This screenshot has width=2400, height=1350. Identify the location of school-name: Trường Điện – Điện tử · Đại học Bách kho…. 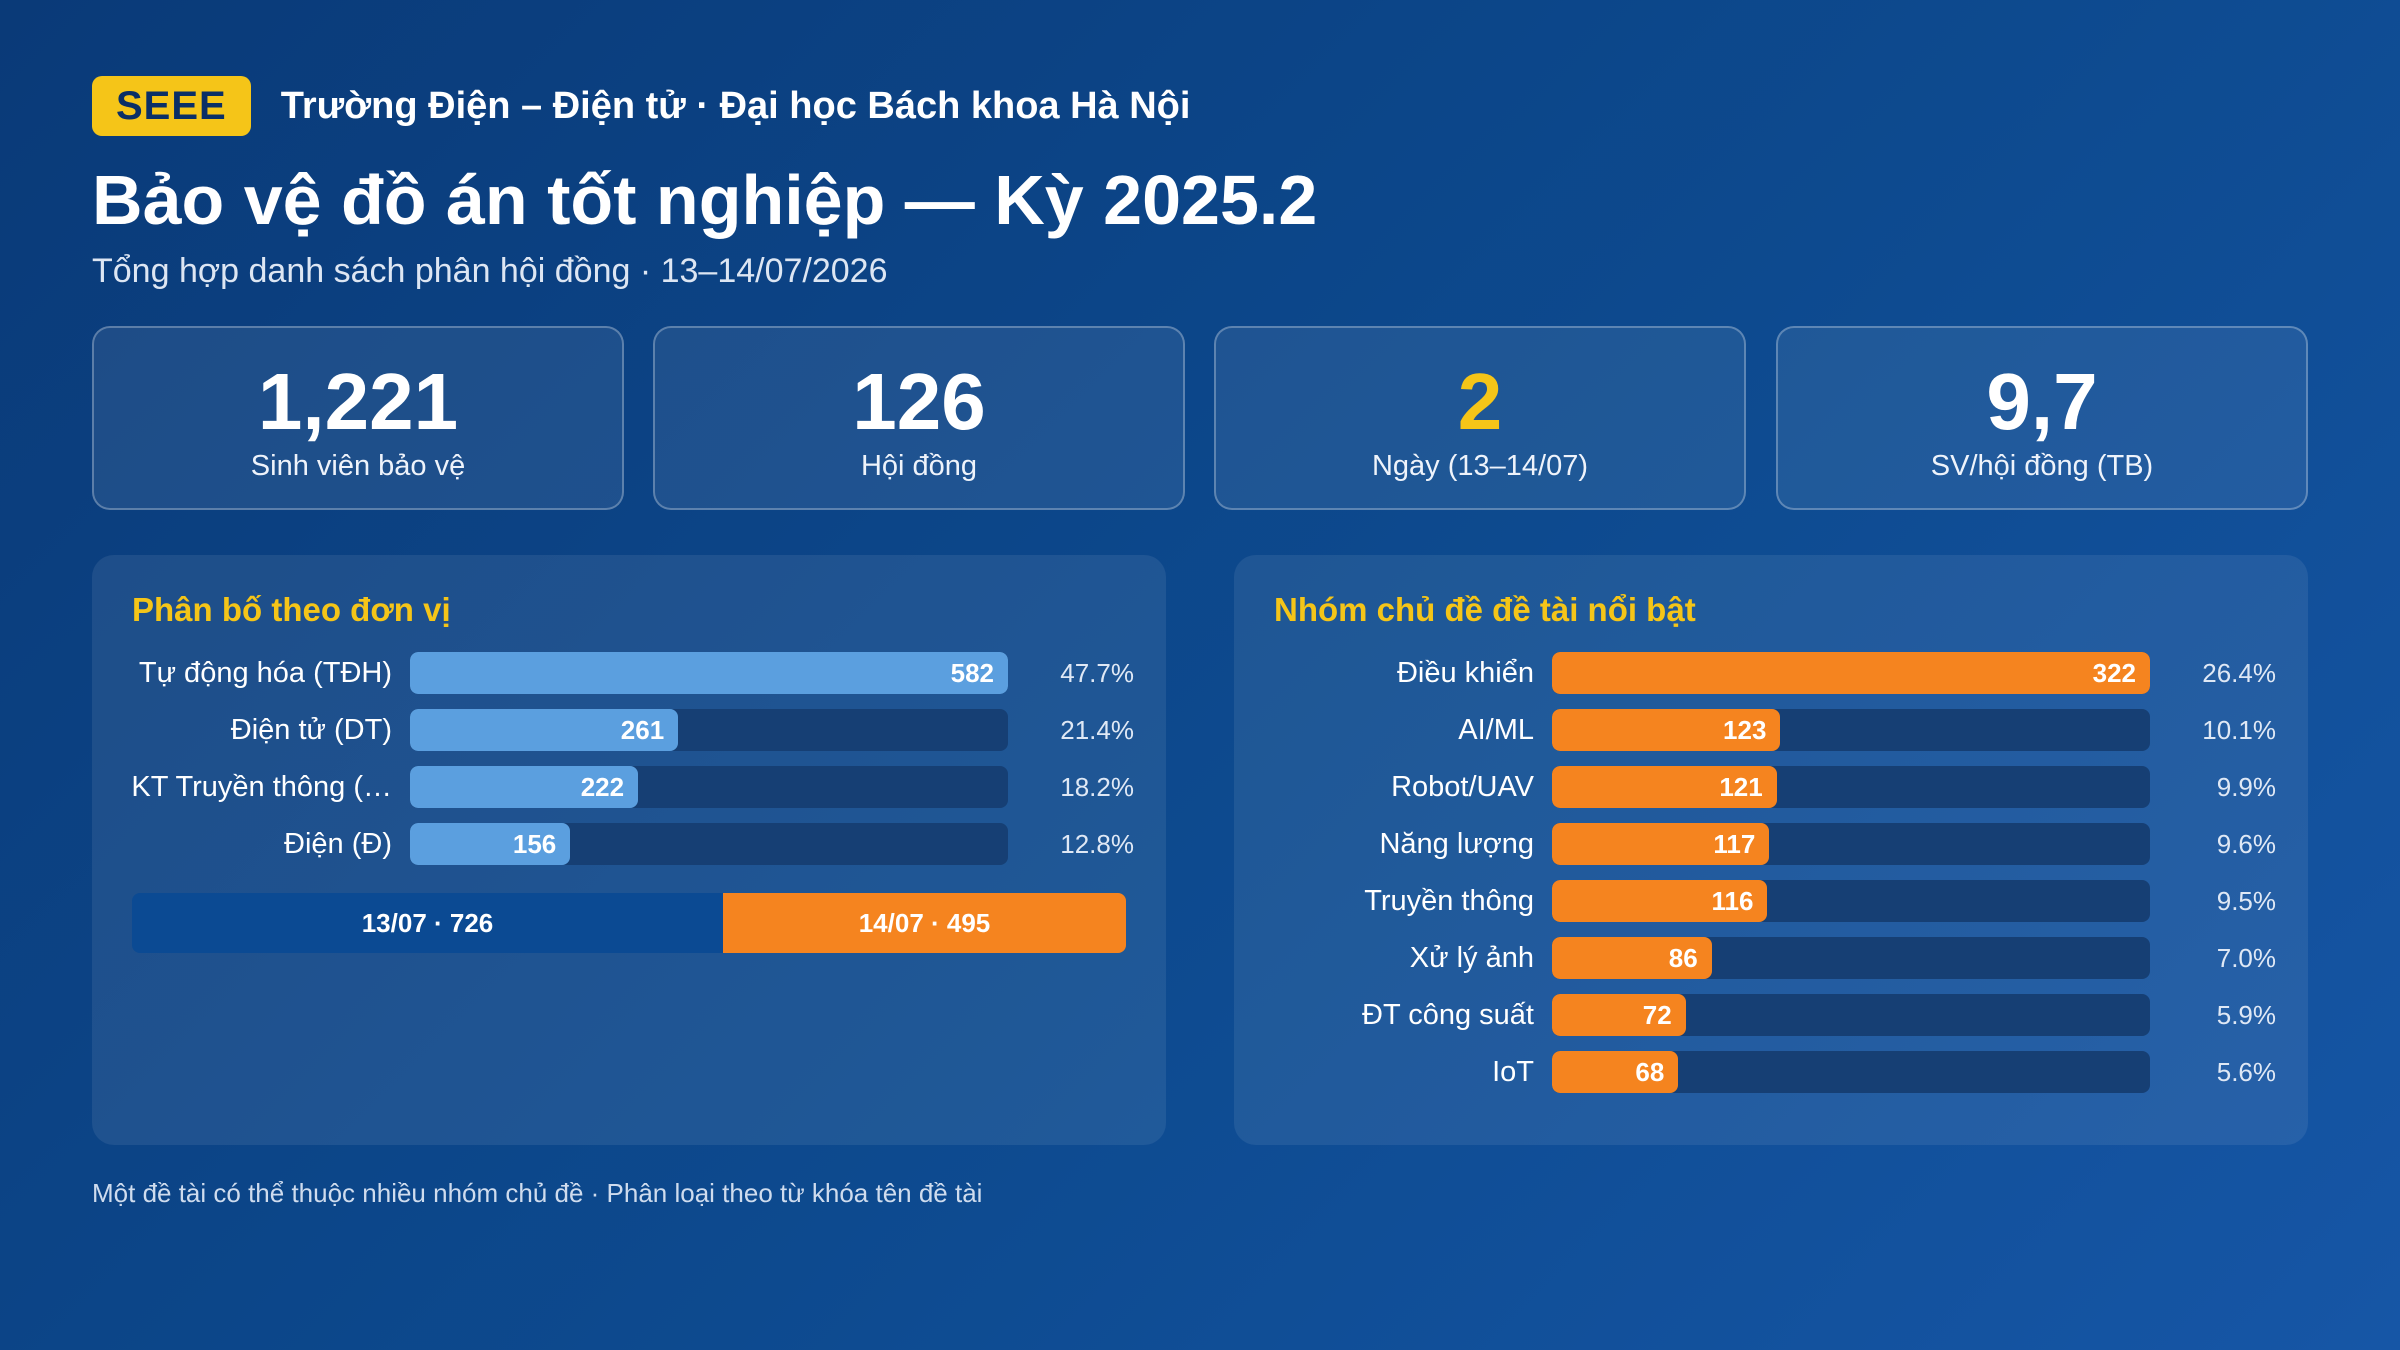
(735, 105).